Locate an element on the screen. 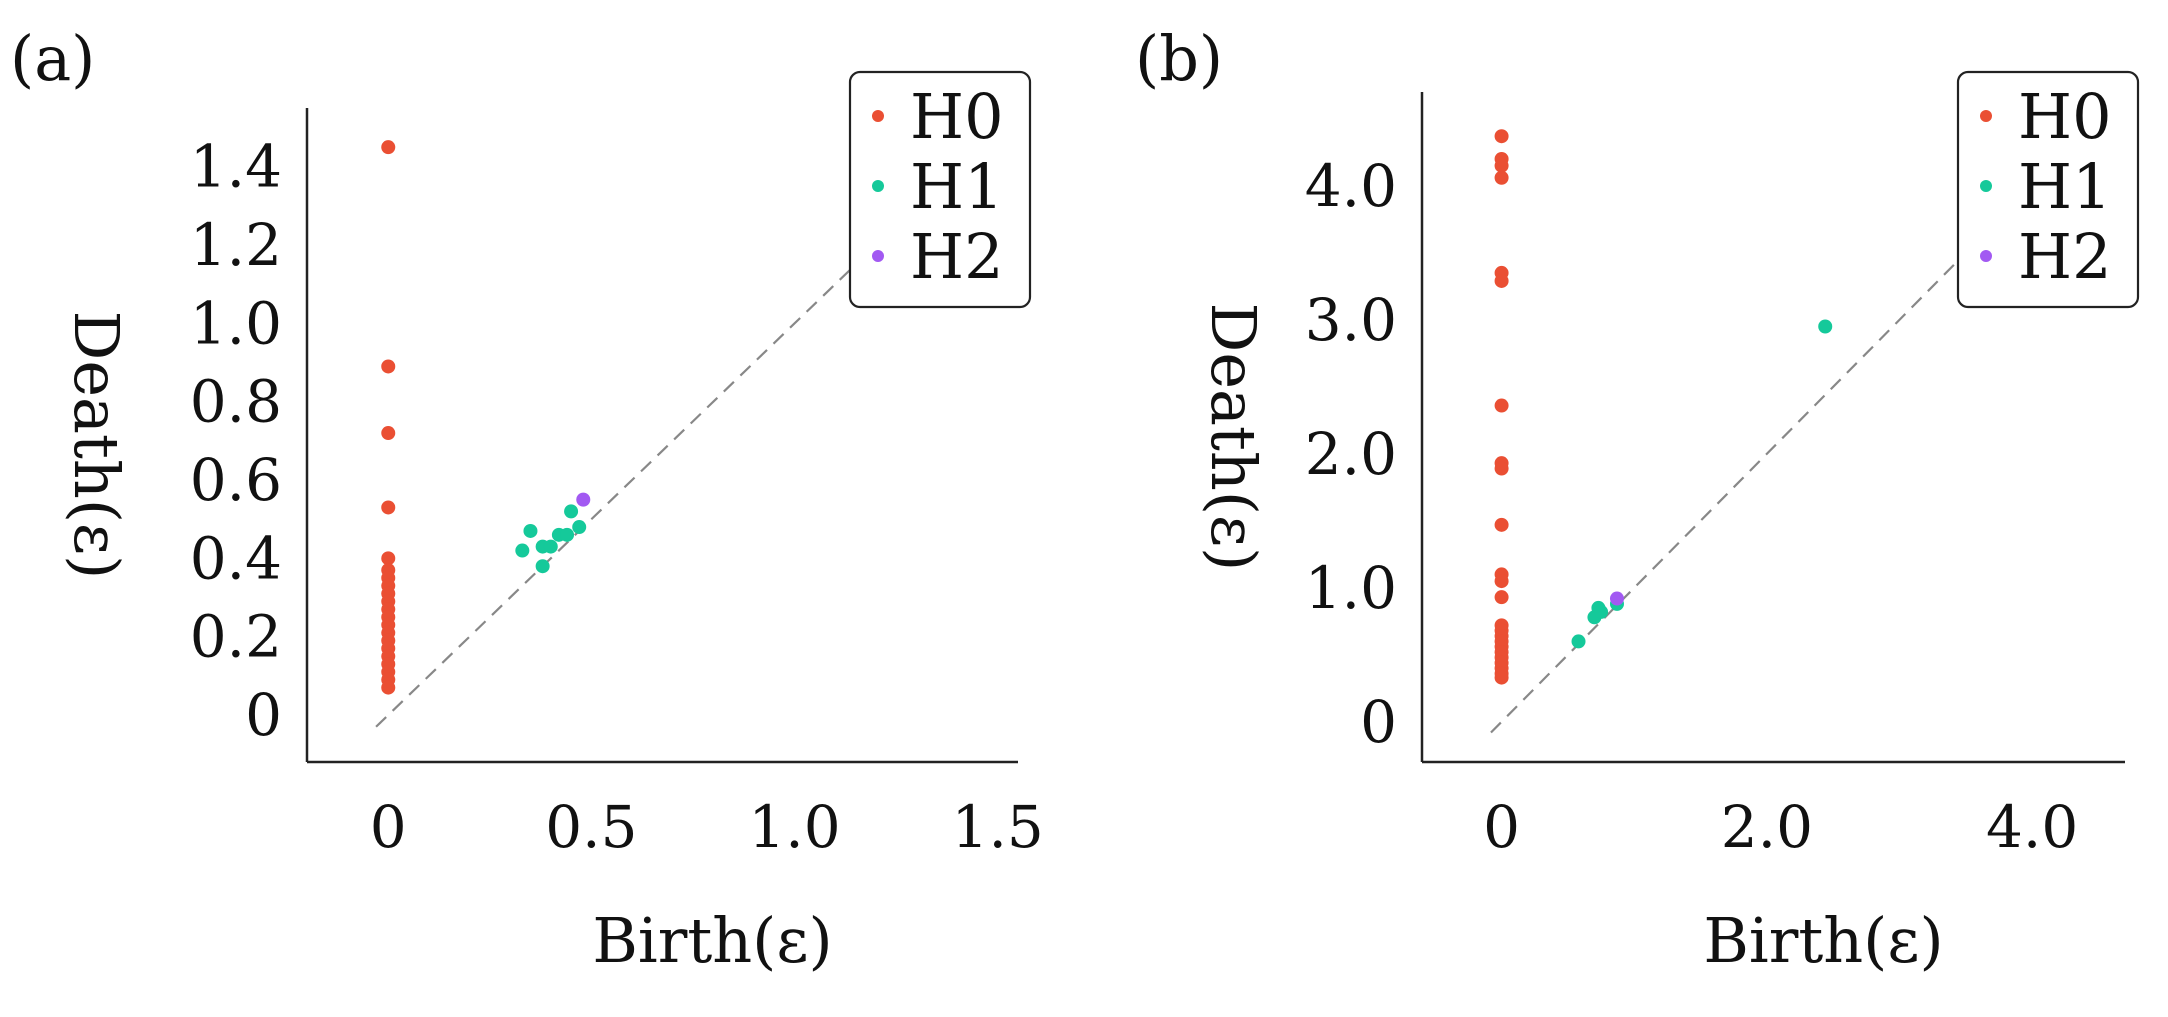  y-tick-label: 3.0 is located at coordinates (1351, 320).